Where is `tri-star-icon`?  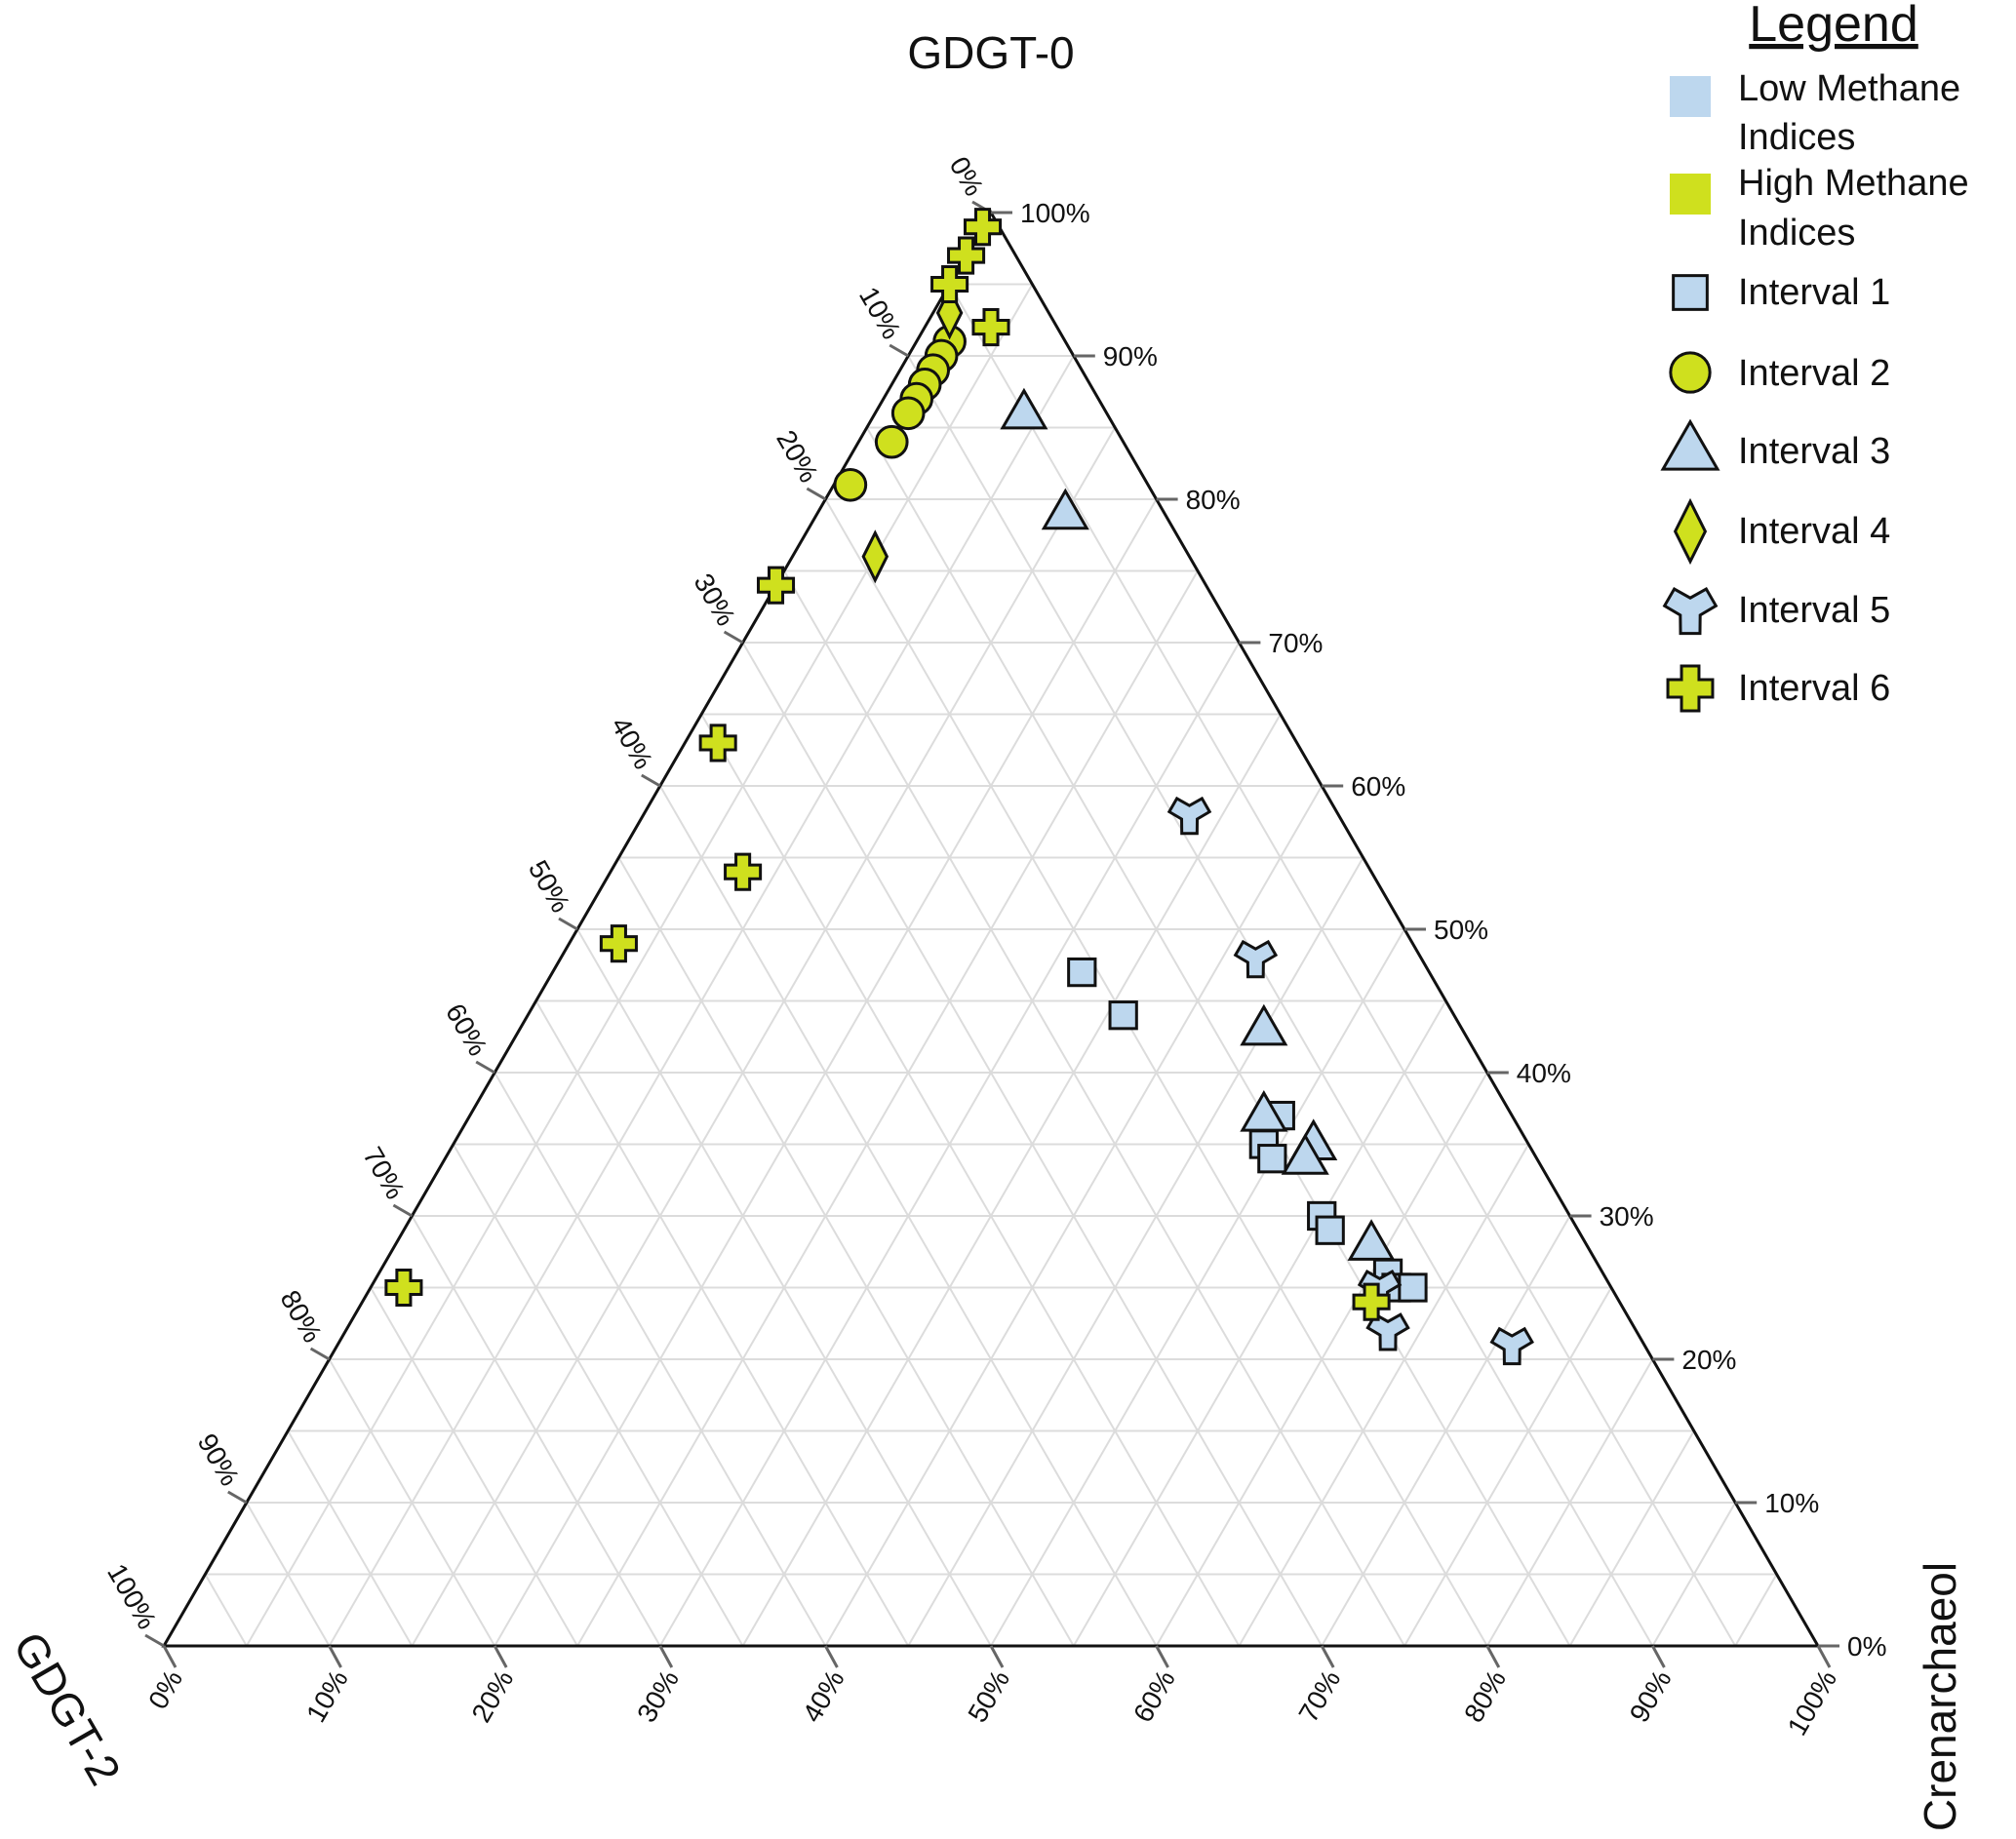 tri-star-icon is located at coordinates (1690, 611).